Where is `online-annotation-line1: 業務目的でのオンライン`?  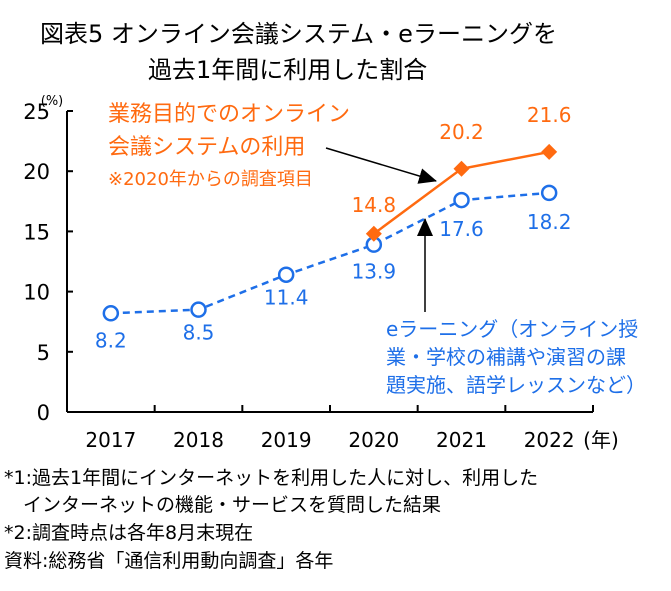
online-annotation-line1: 業務目的でのオンライン is located at coordinates (229, 114).